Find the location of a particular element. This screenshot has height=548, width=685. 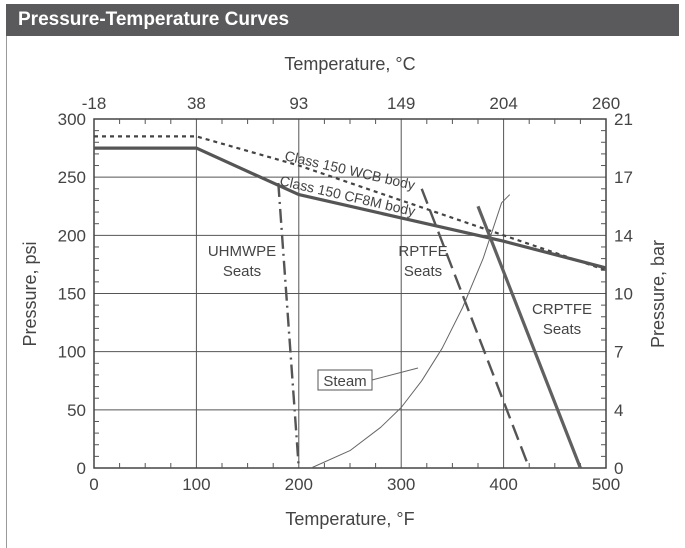

y2-axis-label: Pressure, bar is located at coordinates (658, 294).